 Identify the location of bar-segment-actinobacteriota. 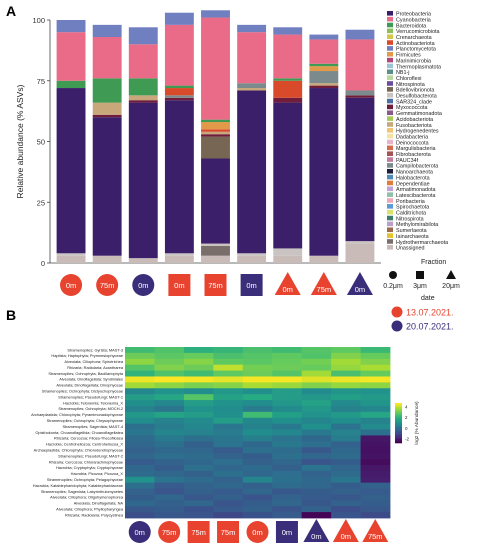
(215, 130).